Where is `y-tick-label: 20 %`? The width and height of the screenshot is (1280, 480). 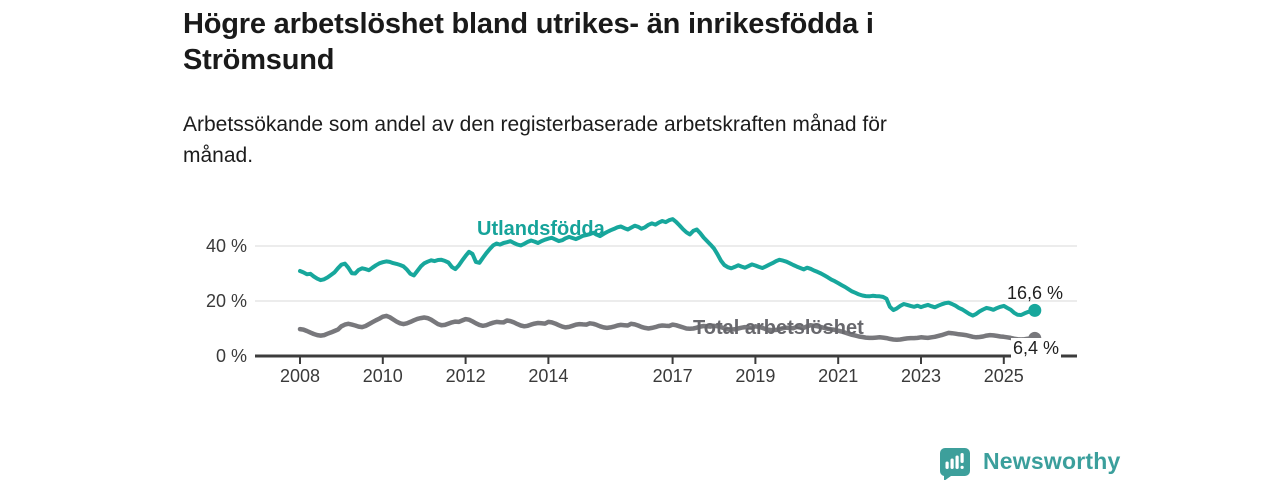 y-tick-label: 20 % is located at coordinates (226, 301).